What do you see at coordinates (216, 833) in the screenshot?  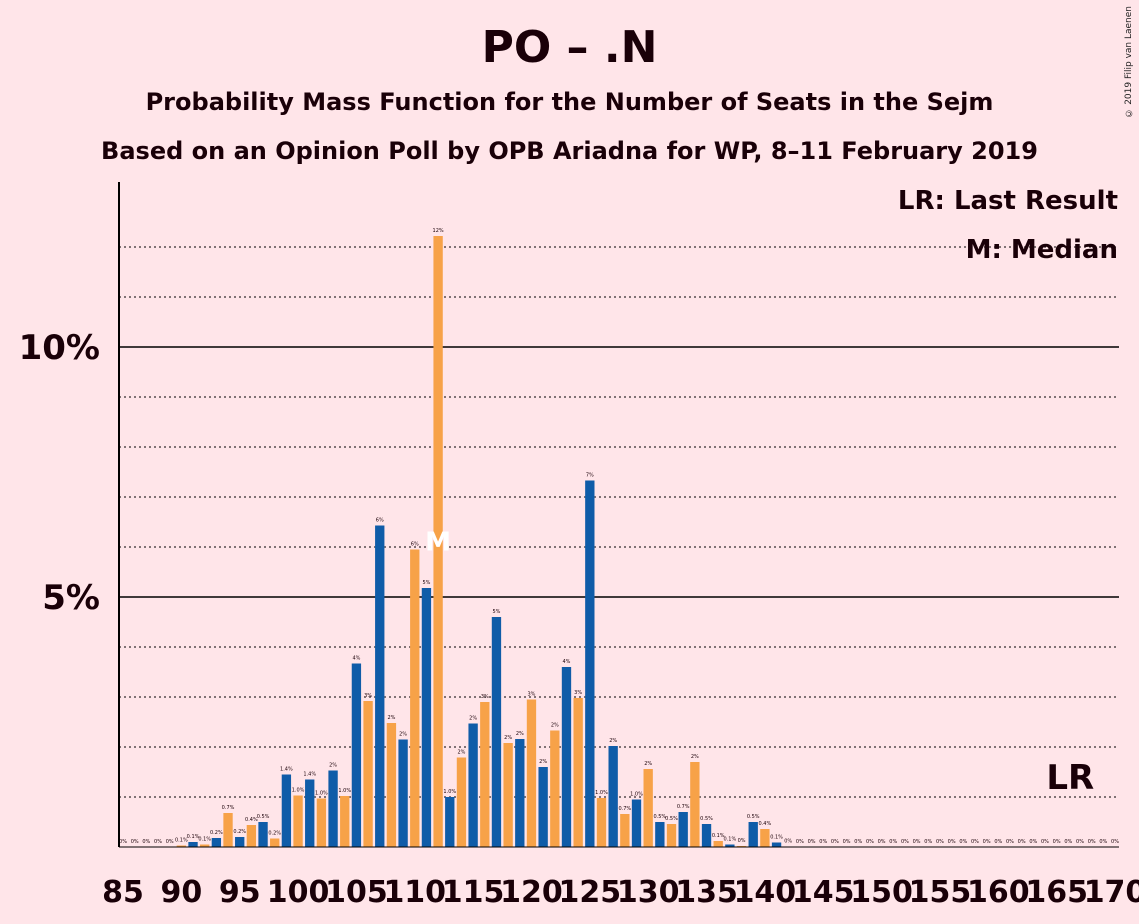 I see `bar-value-label: 0.2%` at bounding box center [216, 833].